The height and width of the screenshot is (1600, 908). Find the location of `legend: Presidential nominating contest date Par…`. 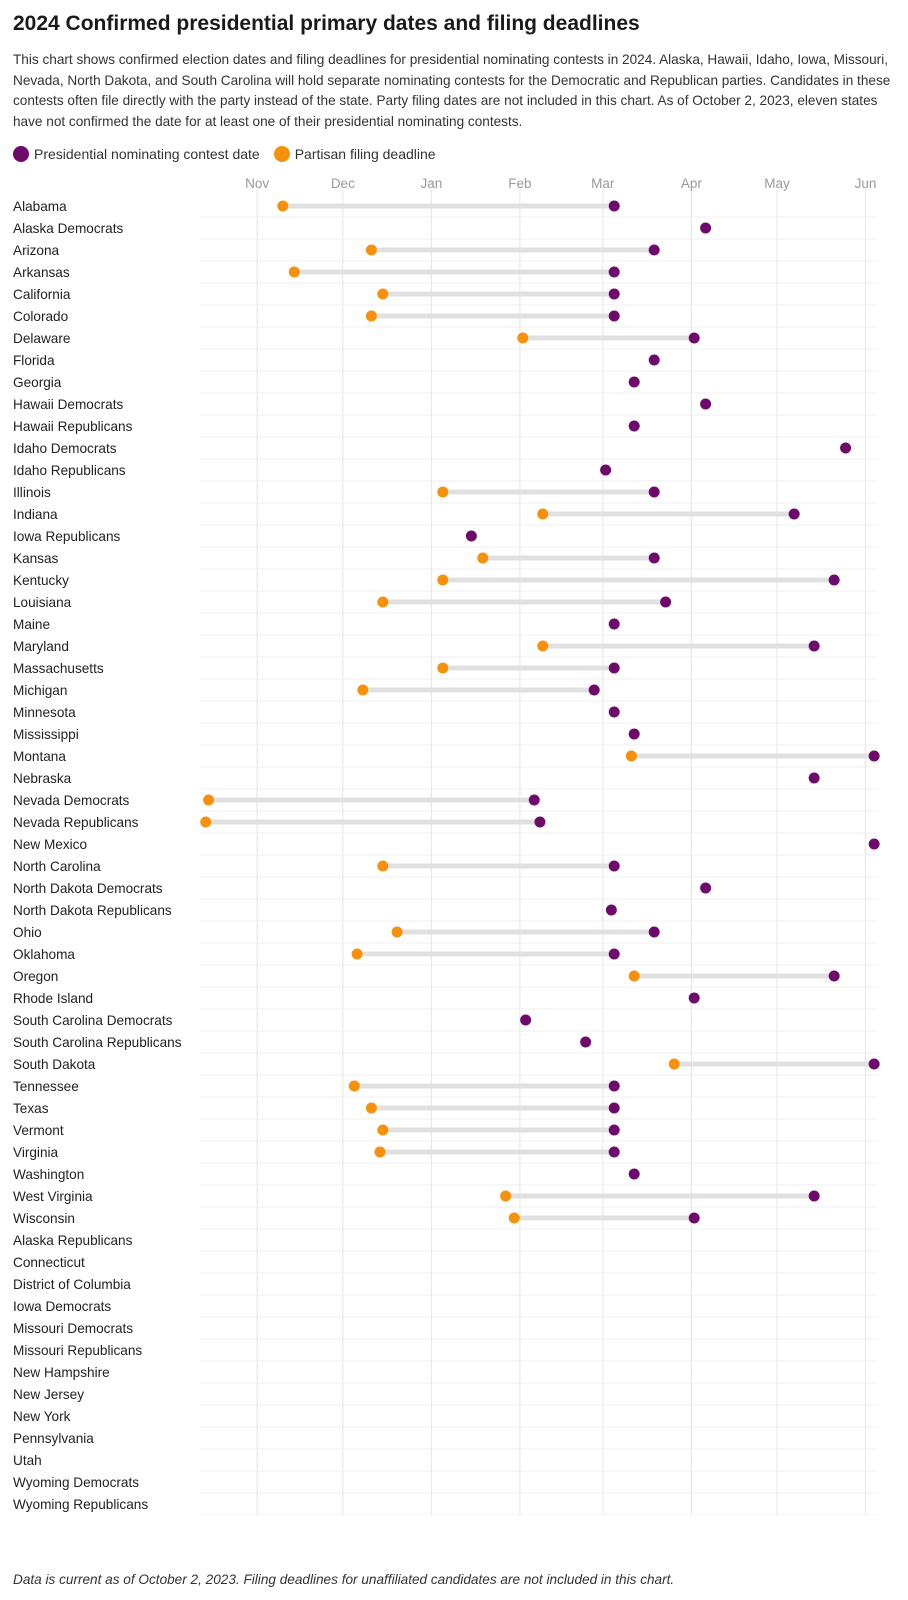

legend: Presidential nominating contest date Par… is located at coordinates (231, 154).